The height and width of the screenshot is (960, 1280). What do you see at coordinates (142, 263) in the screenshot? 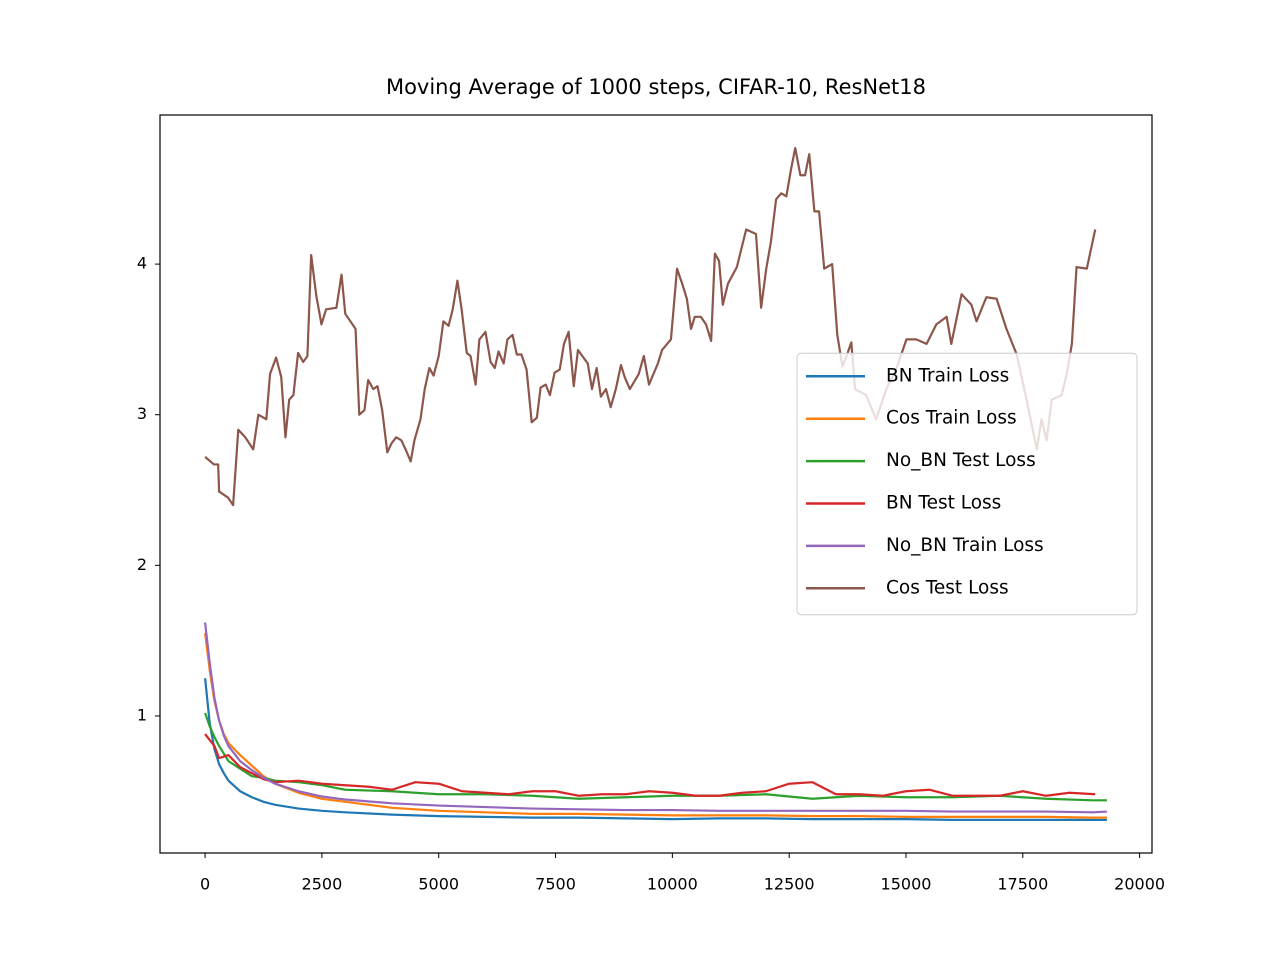
I see `y-tick-label: 4` at bounding box center [142, 263].